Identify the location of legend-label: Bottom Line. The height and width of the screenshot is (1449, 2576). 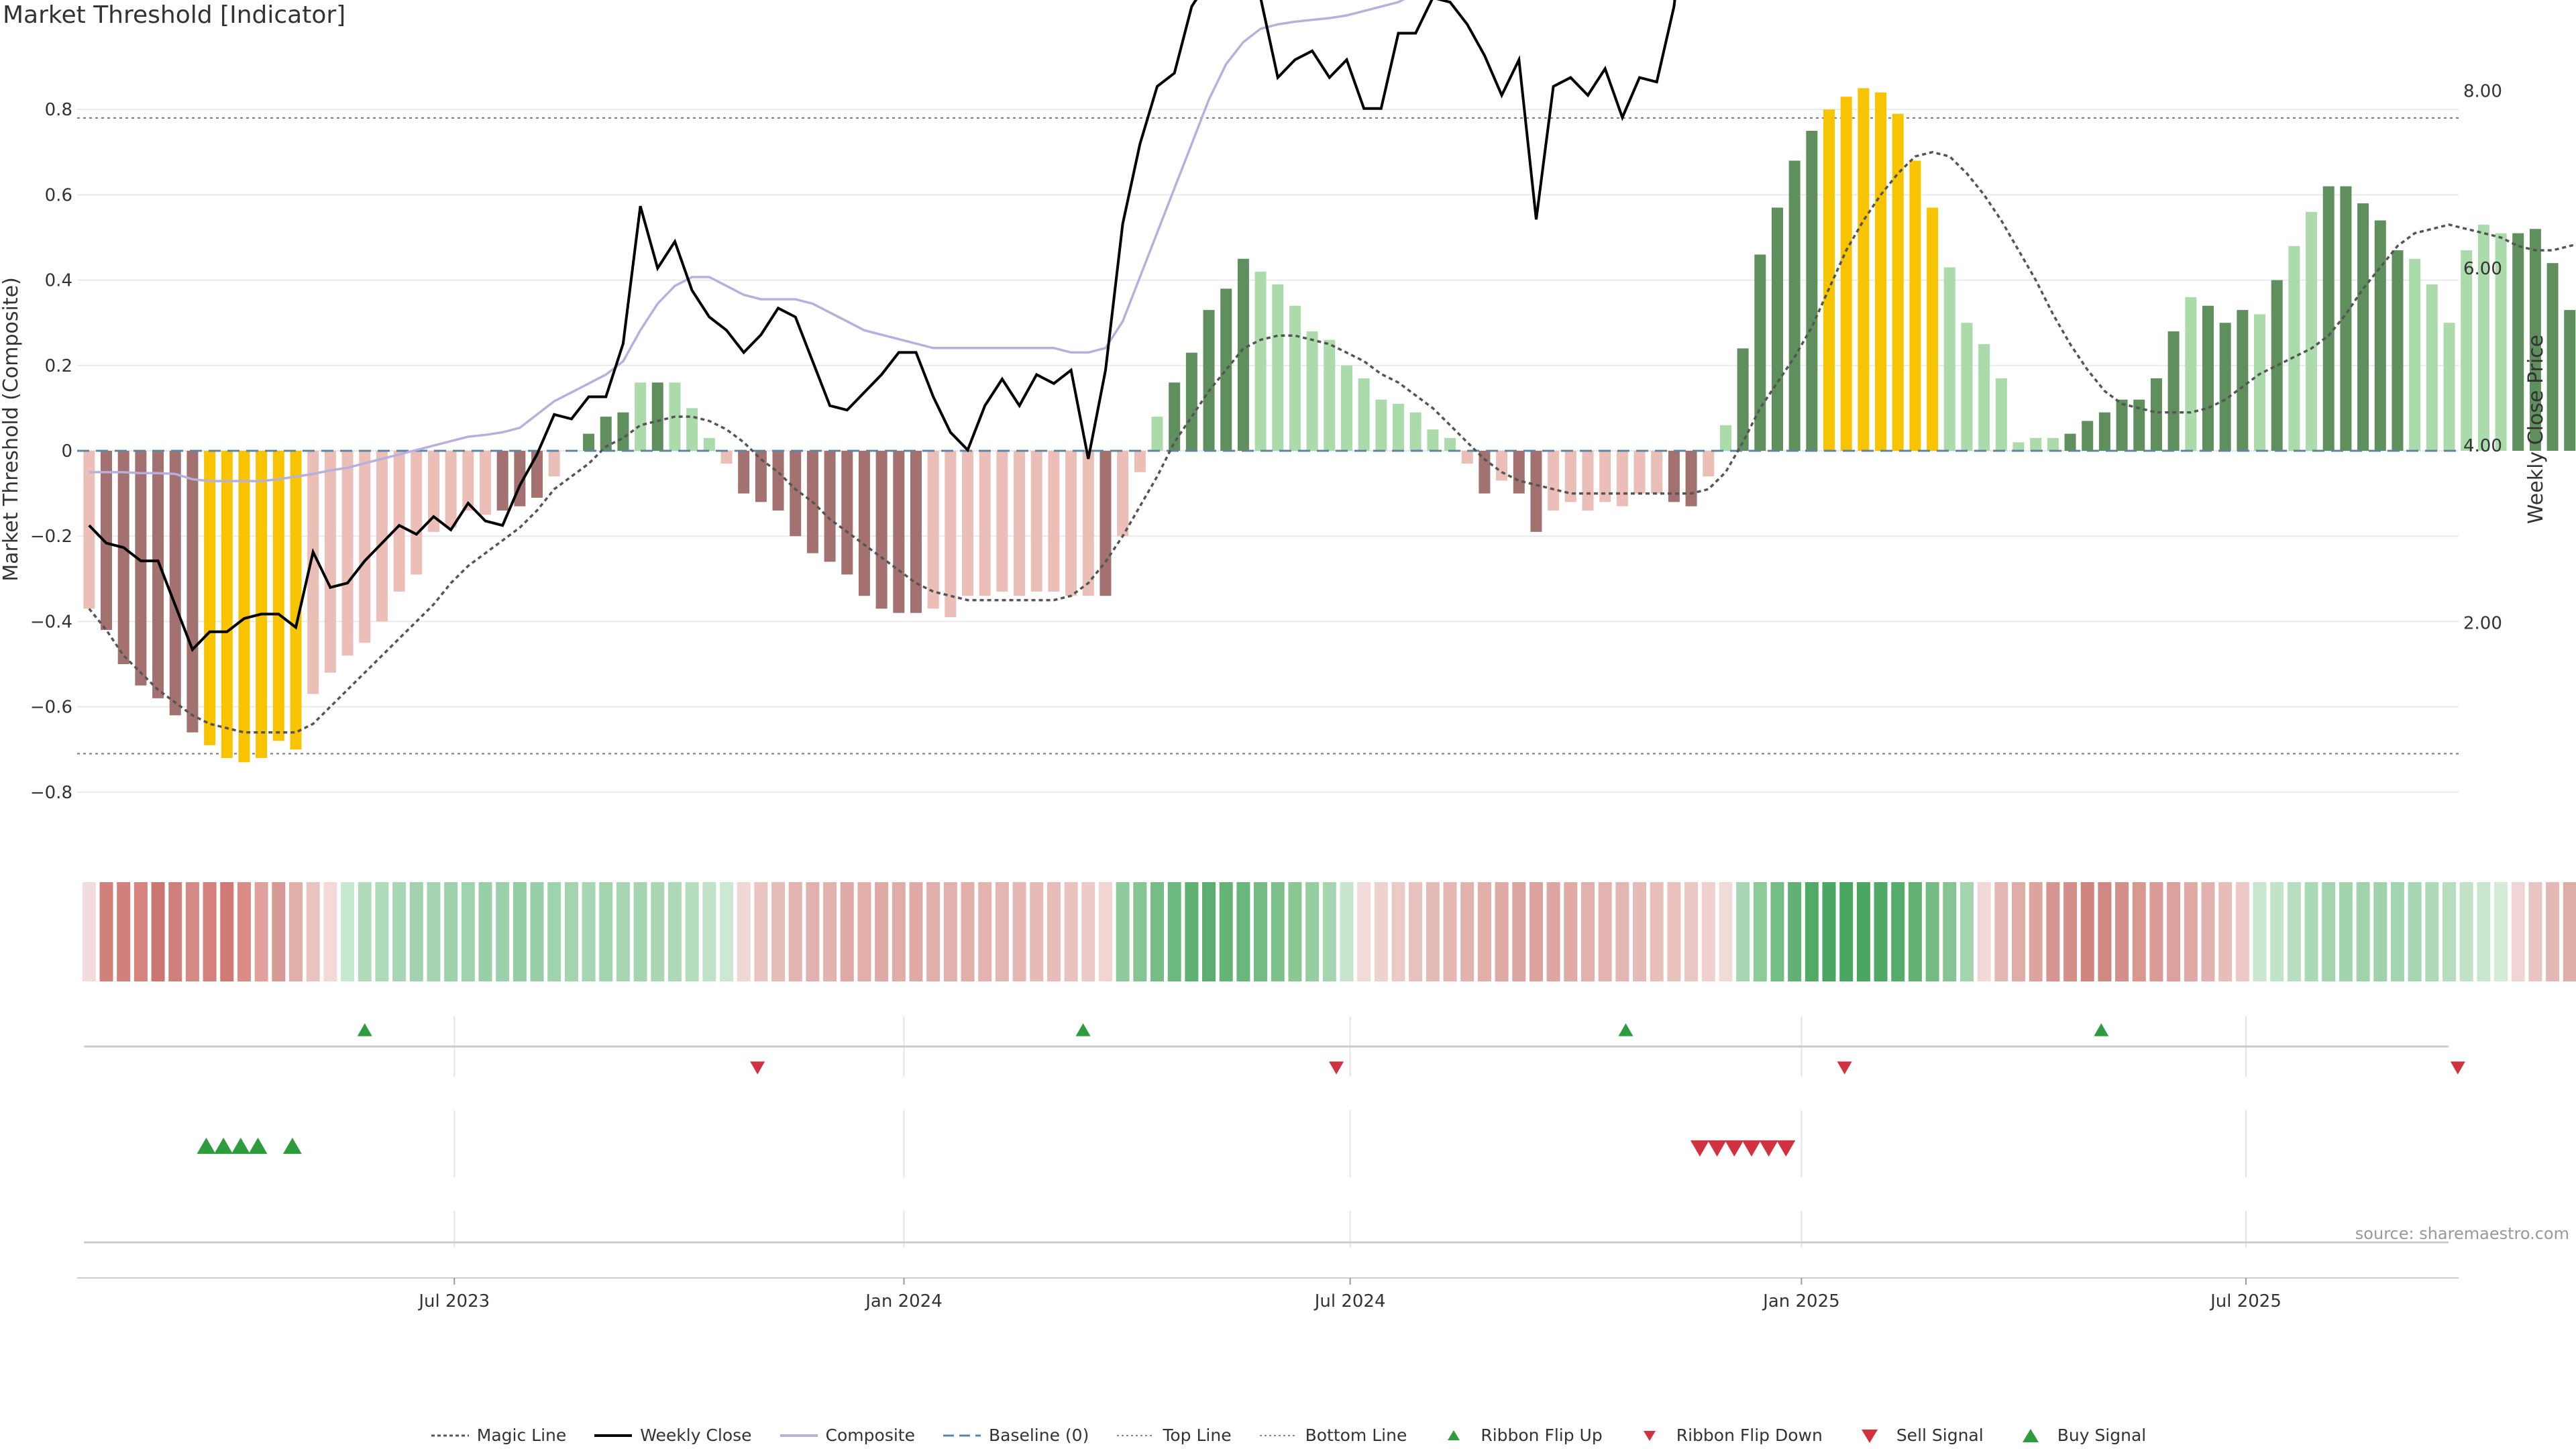
(1356, 1435).